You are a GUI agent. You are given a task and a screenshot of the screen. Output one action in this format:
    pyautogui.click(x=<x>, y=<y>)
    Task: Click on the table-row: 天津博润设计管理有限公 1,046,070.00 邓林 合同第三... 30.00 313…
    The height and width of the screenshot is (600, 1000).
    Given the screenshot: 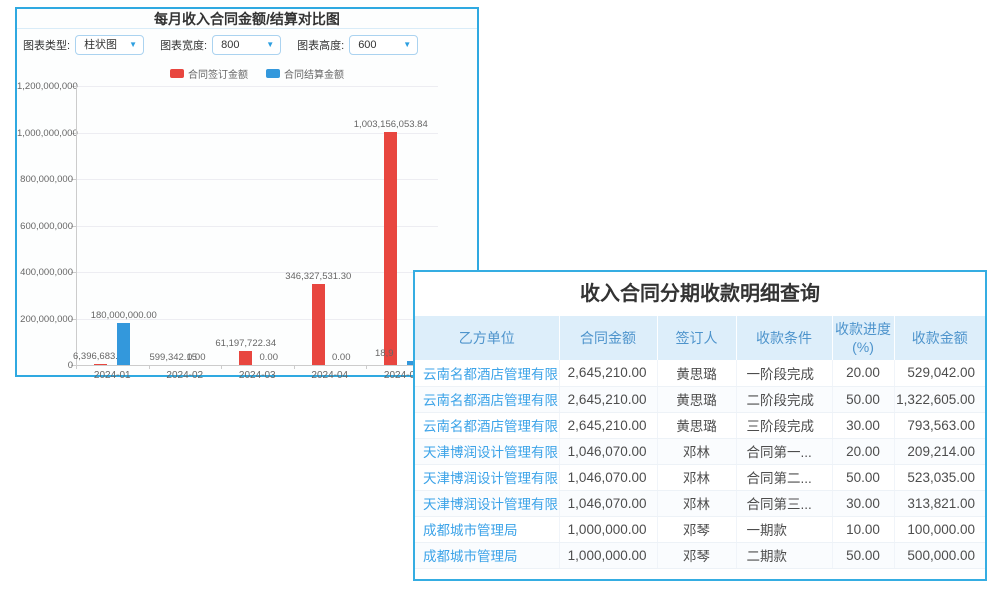 What is the action you would take?
    pyautogui.click(x=700, y=503)
    